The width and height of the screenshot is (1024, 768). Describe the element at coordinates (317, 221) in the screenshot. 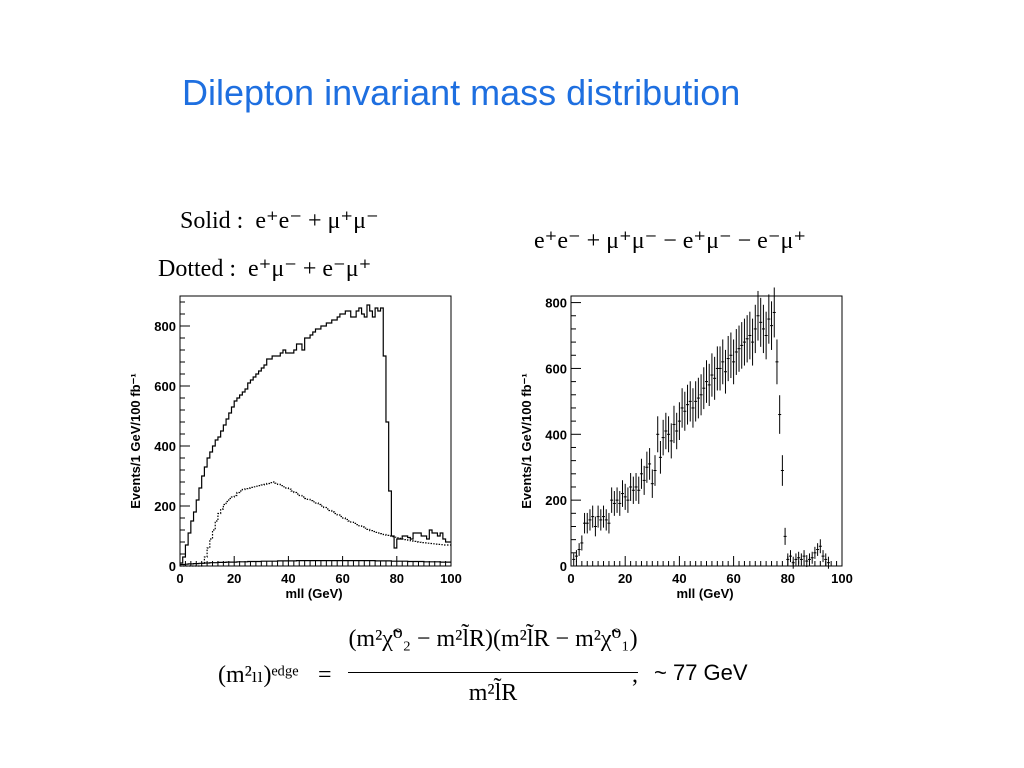

I see `legend-solid-expr: e⁺e⁻ + μ⁺μ⁻` at that location.